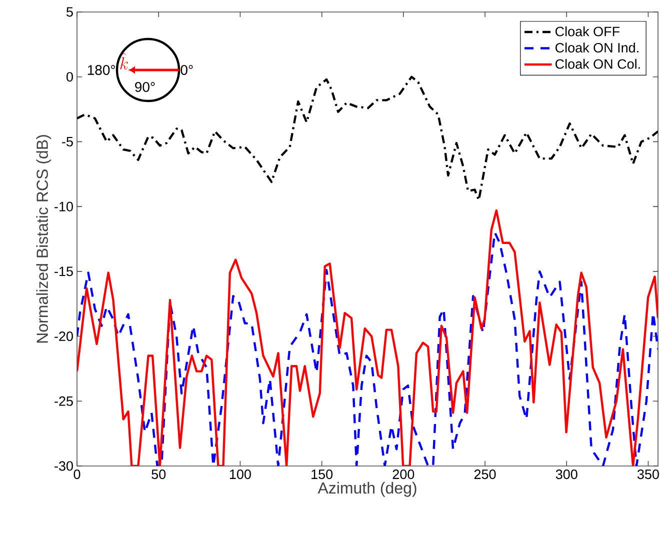 Image resolution: width=664 pixels, height=533 pixels. Describe the element at coordinates (485, 475) in the screenshot. I see `x-tick-label: 250` at that location.